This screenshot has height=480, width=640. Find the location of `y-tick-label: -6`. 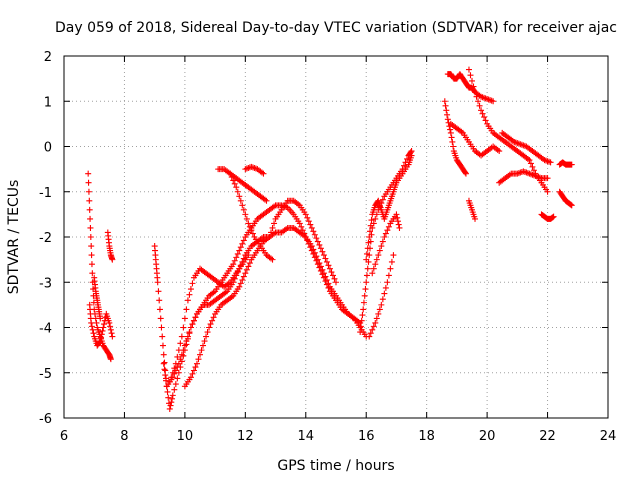

y-tick-label: -6 is located at coordinates (45, 419).